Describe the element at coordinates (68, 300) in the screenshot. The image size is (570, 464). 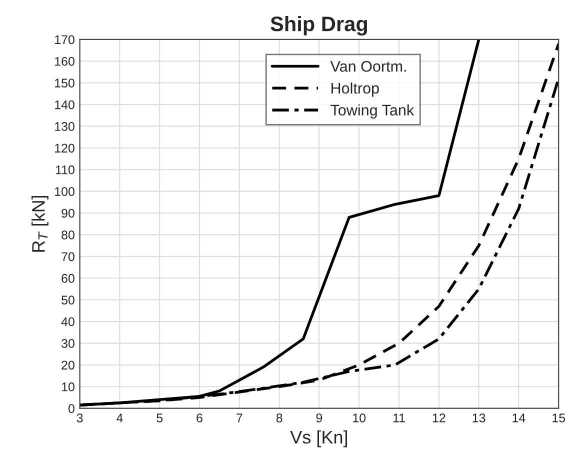
I see `y-tick-label: 50` at that location.